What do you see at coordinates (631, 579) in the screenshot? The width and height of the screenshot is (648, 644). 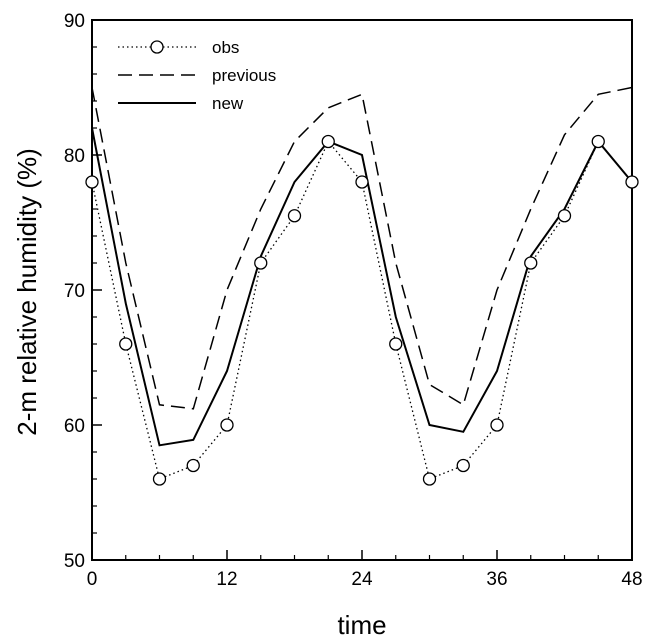 I see `x-tick-label: 48` at bounding box center [631, 579].